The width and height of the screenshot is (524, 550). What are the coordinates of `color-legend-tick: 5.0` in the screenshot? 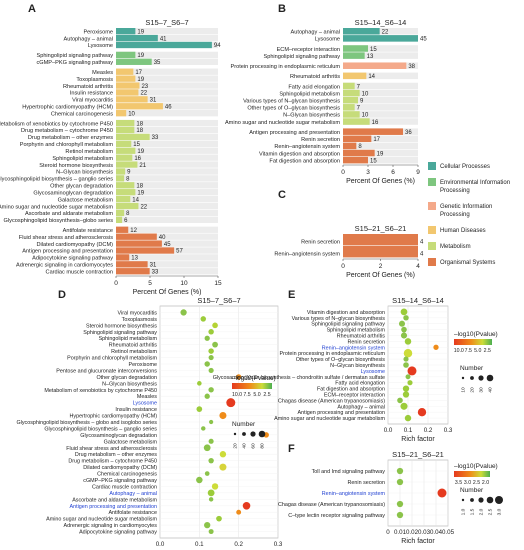 It's located at (256, 395).